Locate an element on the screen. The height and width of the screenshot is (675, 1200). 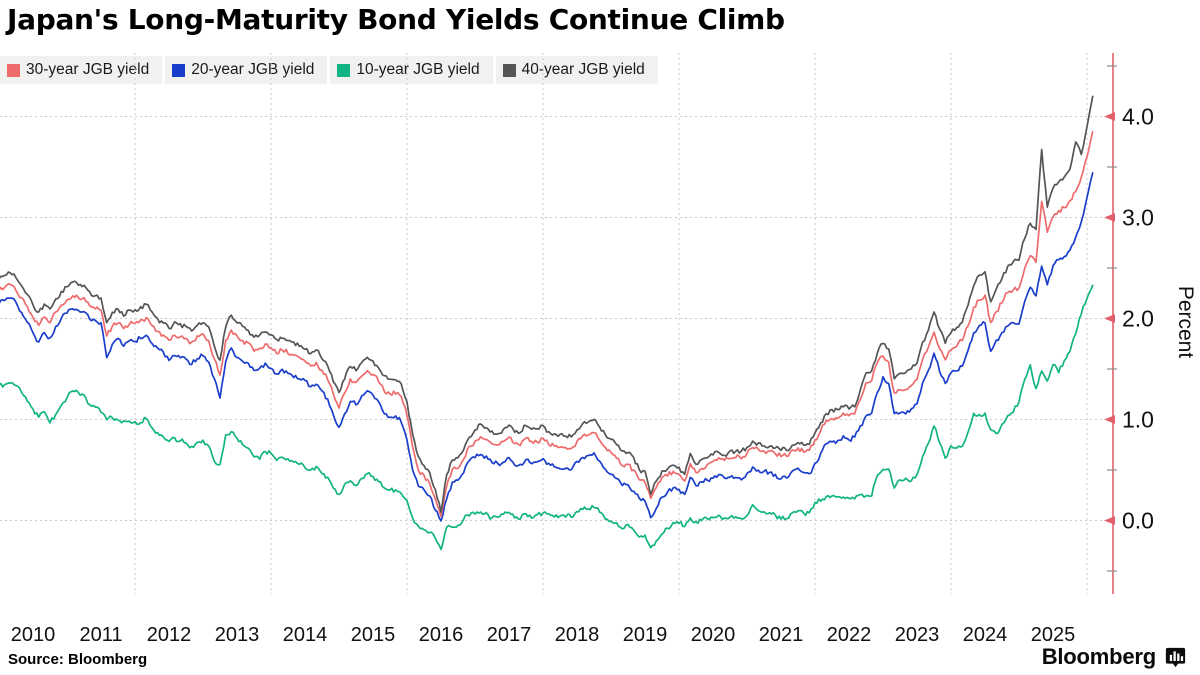
y-axis: 0.0 1.0 2.0 3.0 4.0 Percent is located at coordinates (1150, 323).